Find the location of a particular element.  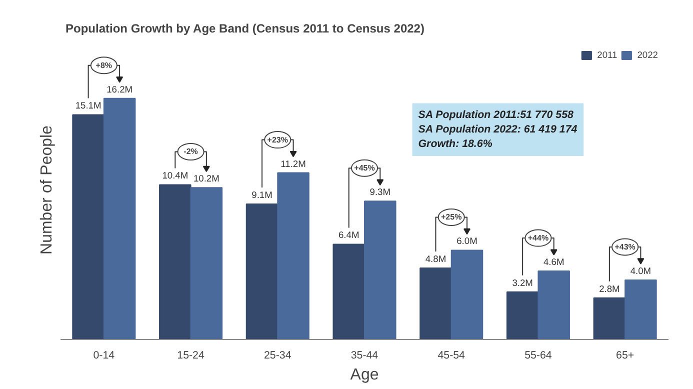

legend-label: 2011 is located at coordinates (607, 55).